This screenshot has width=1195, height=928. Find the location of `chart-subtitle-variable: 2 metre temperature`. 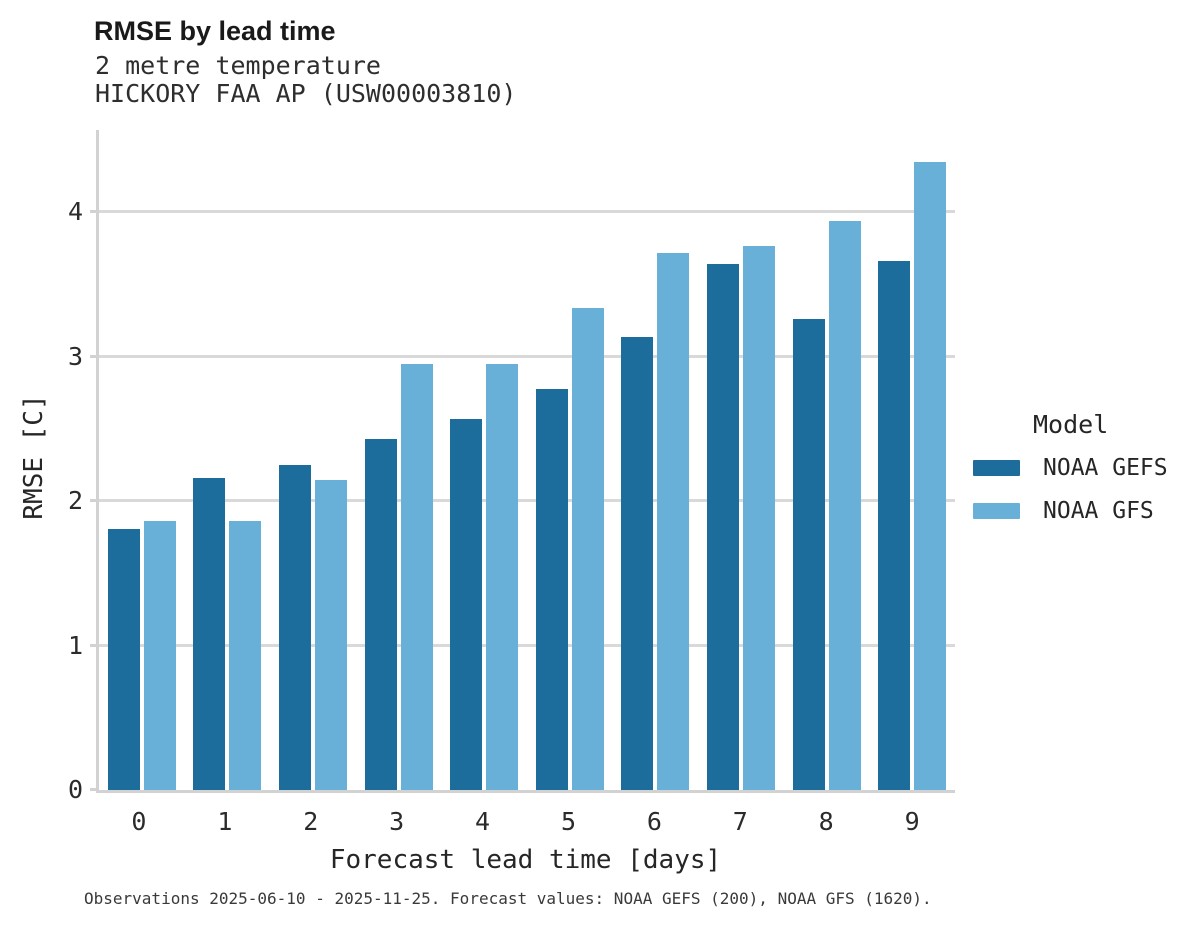

chart-subtitle-variable: 2 metre temperature is located at coordinates (238, 65).